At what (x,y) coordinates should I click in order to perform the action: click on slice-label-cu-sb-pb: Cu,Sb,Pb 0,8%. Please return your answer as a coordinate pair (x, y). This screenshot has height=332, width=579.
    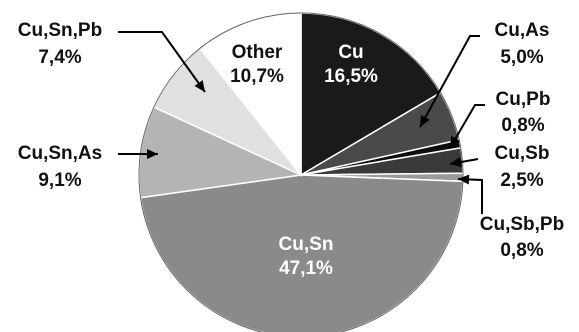
    Looking at the image, I should click on (522, 237).